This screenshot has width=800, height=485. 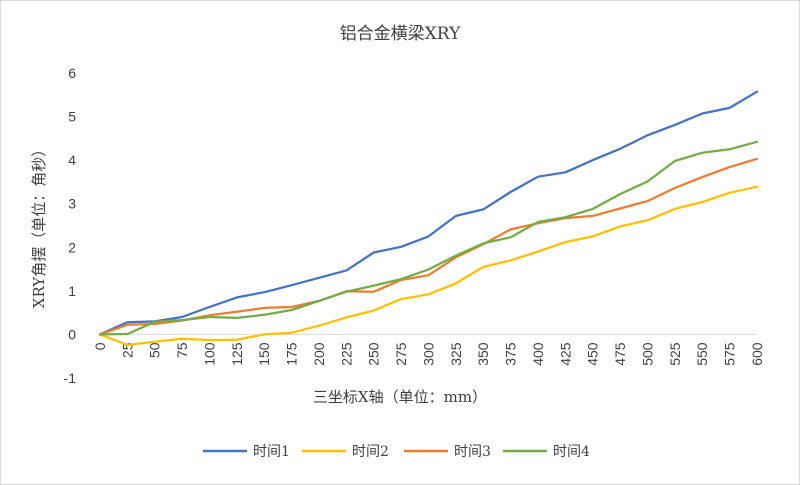 I want to click on x-axis-label: 三坐标X轴（单位：mm）, so click(x=400, y=397).